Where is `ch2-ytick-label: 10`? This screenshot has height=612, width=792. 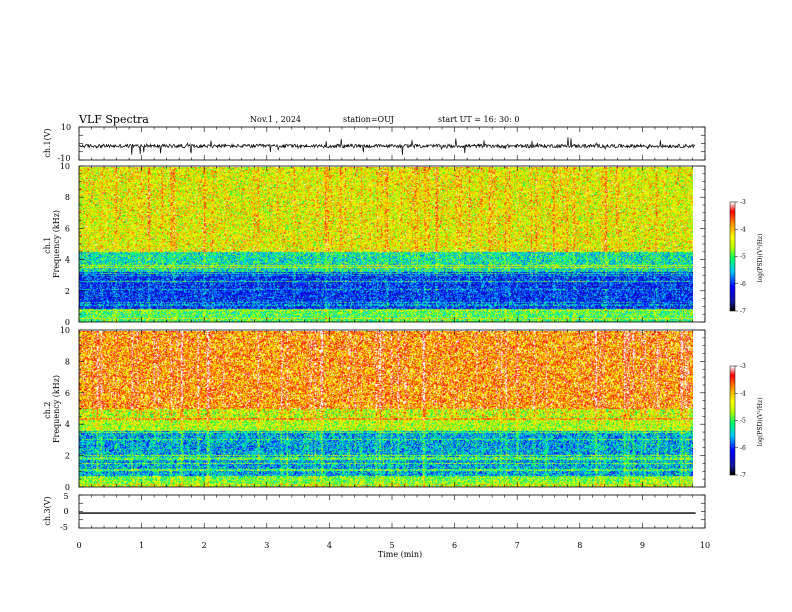 ch2-ytick-label: 10 is located at coordinates (65, 330).